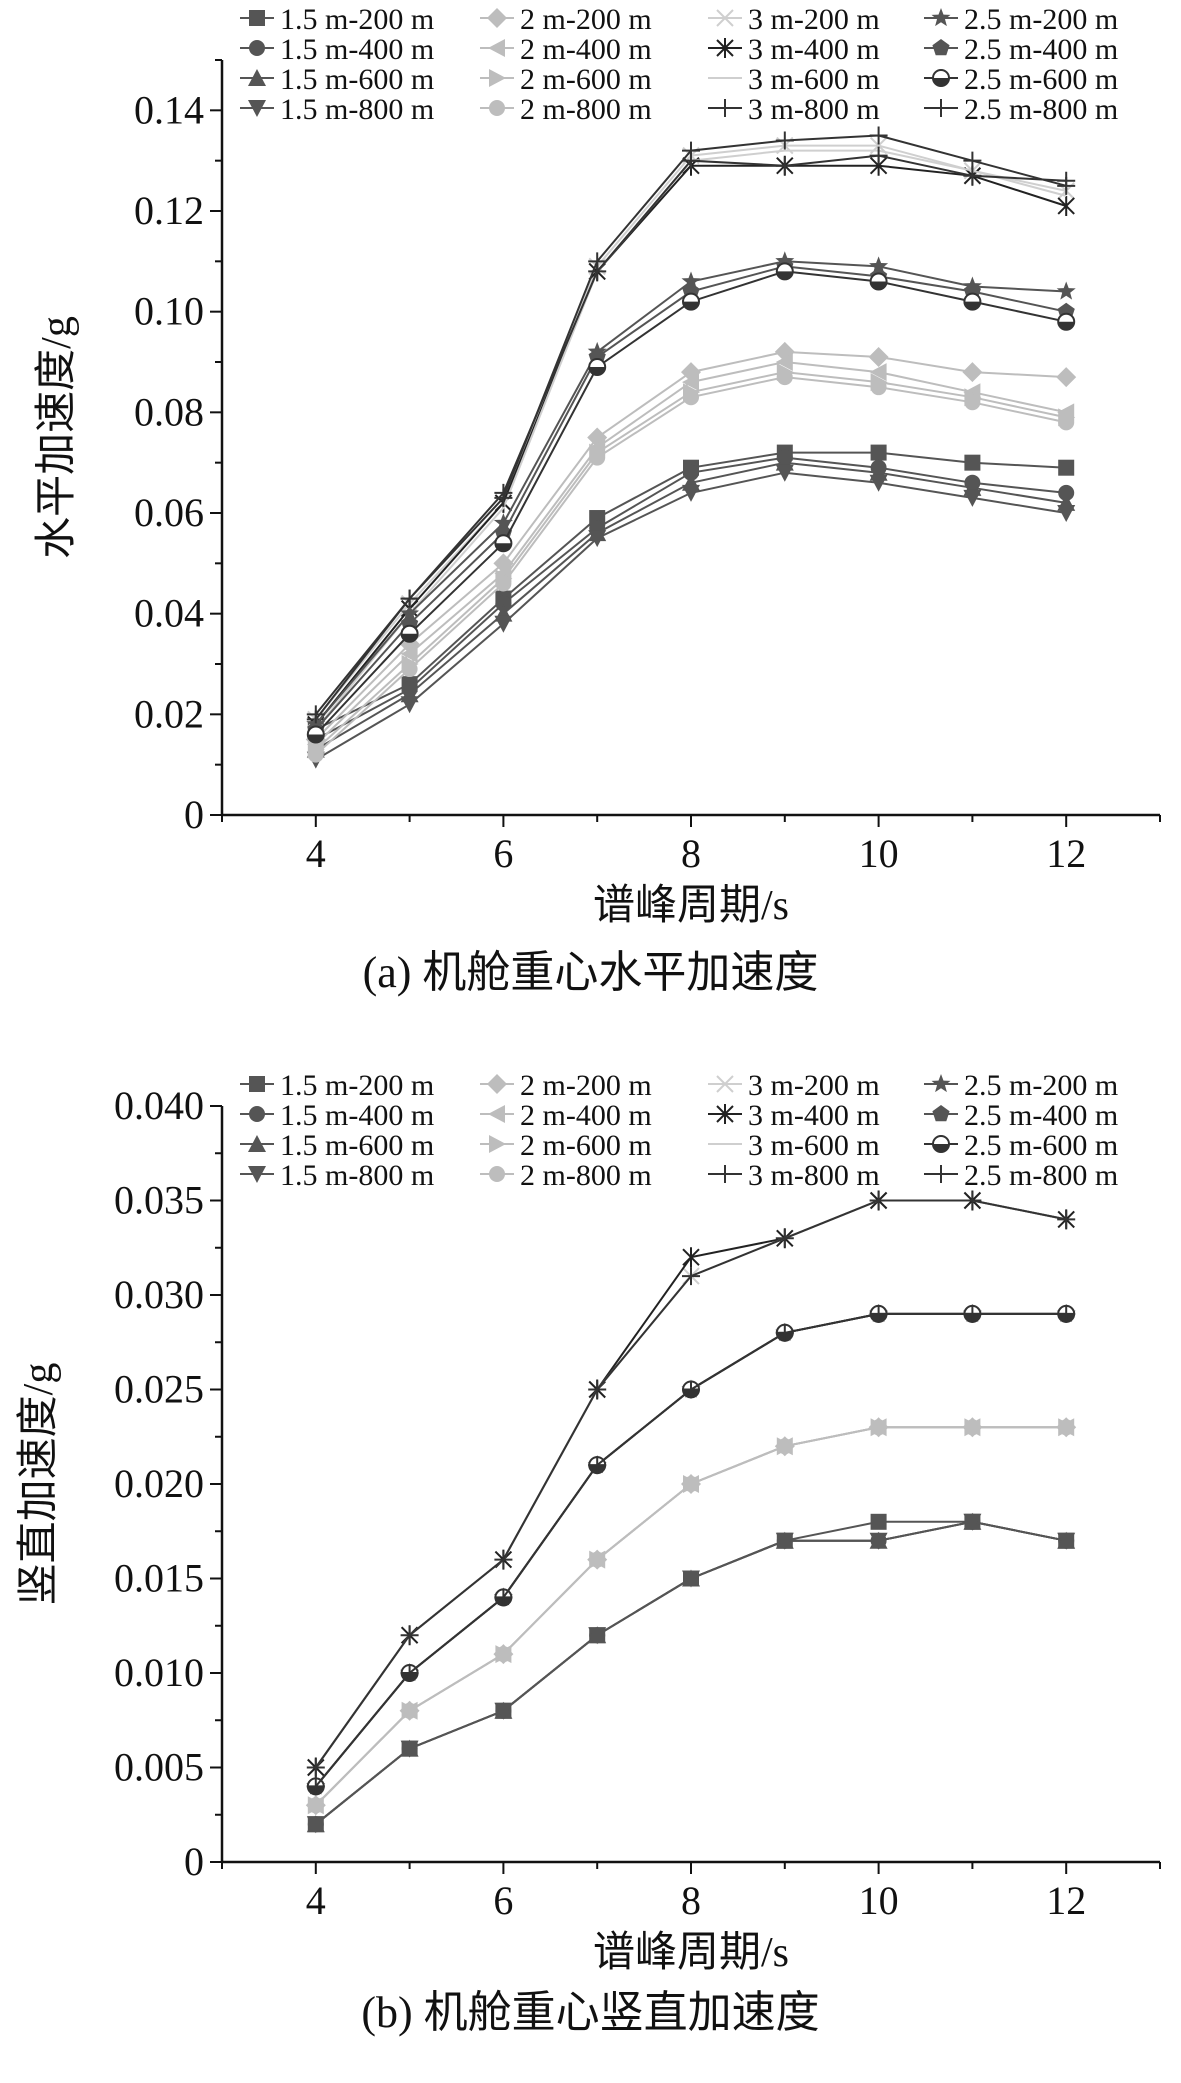 This screenshot has width=1181, height=2083. Describe the element at coordinates (159, 1105) in the screenshot. I see `b-y-tick-label: 0.040` at that location.